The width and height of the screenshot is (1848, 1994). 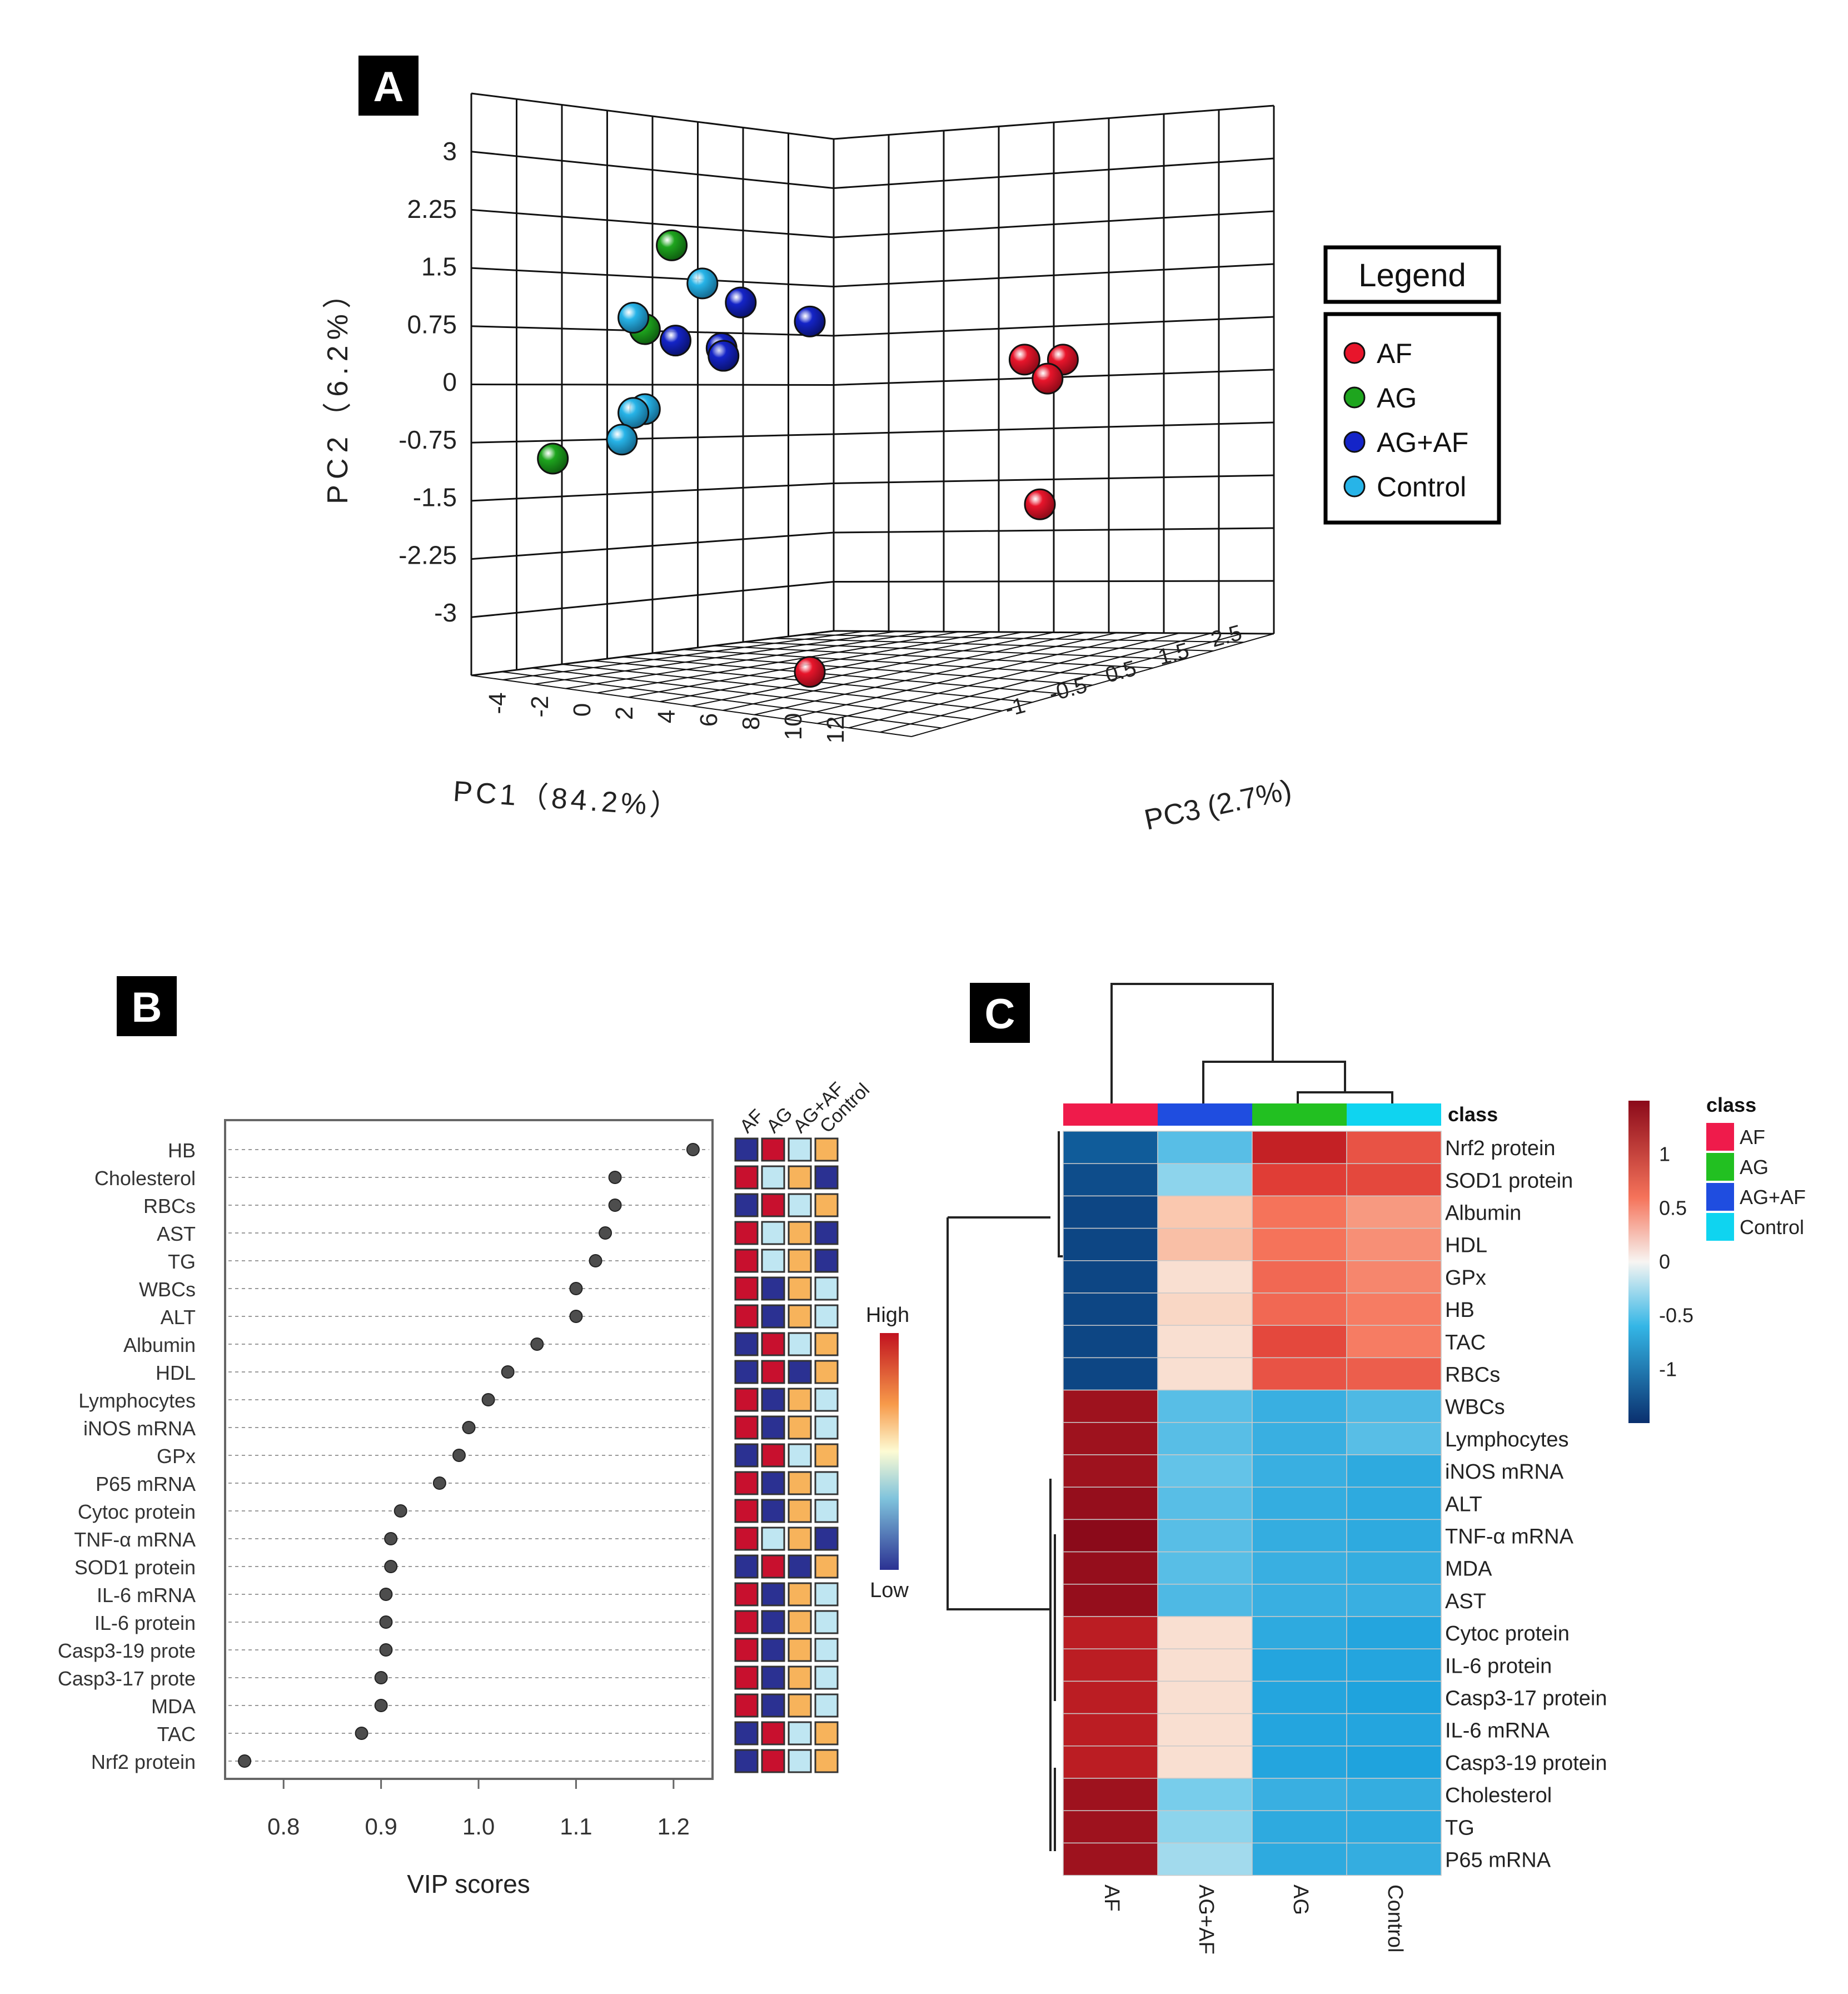 What do you see at coordinates (127, 1650) in the screenshot?
I see `vip-feature-label: Casp3-19 prote` at bounding box center [127, 1650].